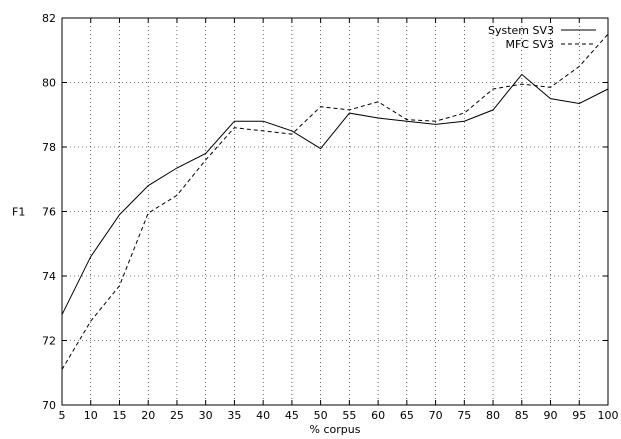 The width and height of the screenshot is (621, 439). Describe the element at coordinates (608, 415) in the screenshot. I see `x-tick-label: 100` at that location.